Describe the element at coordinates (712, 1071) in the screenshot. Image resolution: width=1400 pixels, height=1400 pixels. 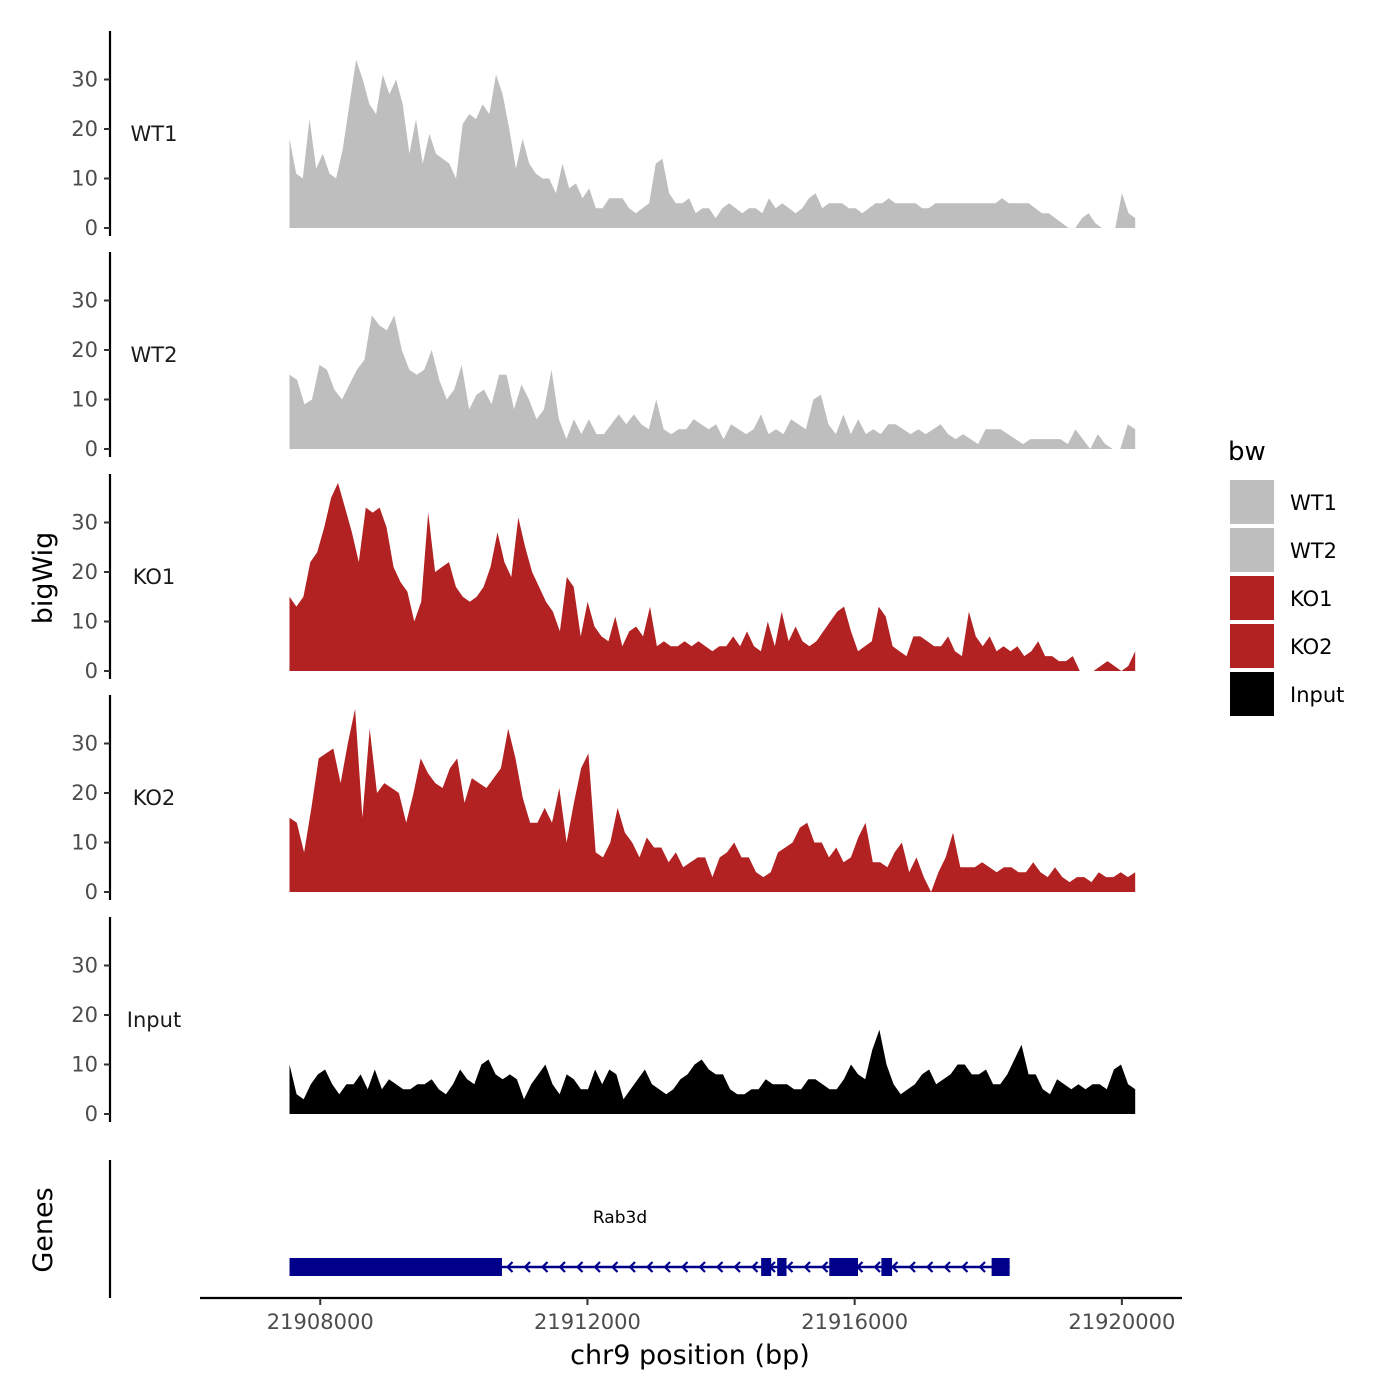
I see `coverage-area-input` at that location.